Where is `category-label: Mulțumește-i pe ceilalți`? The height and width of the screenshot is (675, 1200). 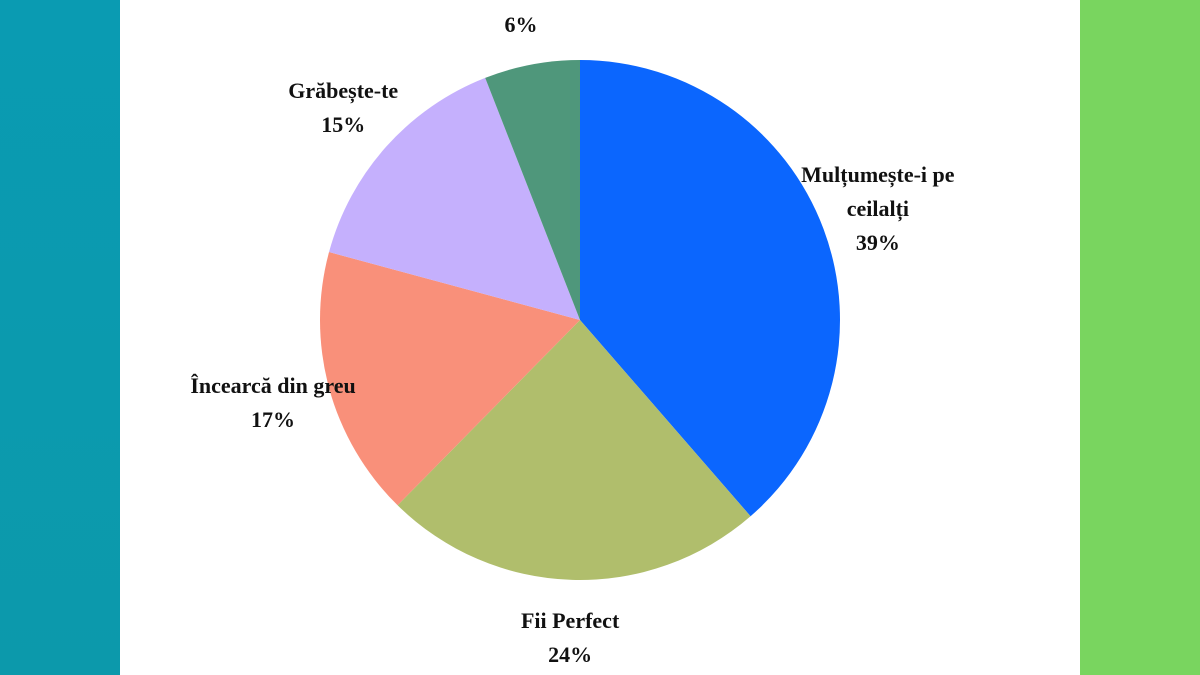 category-label: Mulțumește-i pe ceilalți is located at coordinates (878, 191).